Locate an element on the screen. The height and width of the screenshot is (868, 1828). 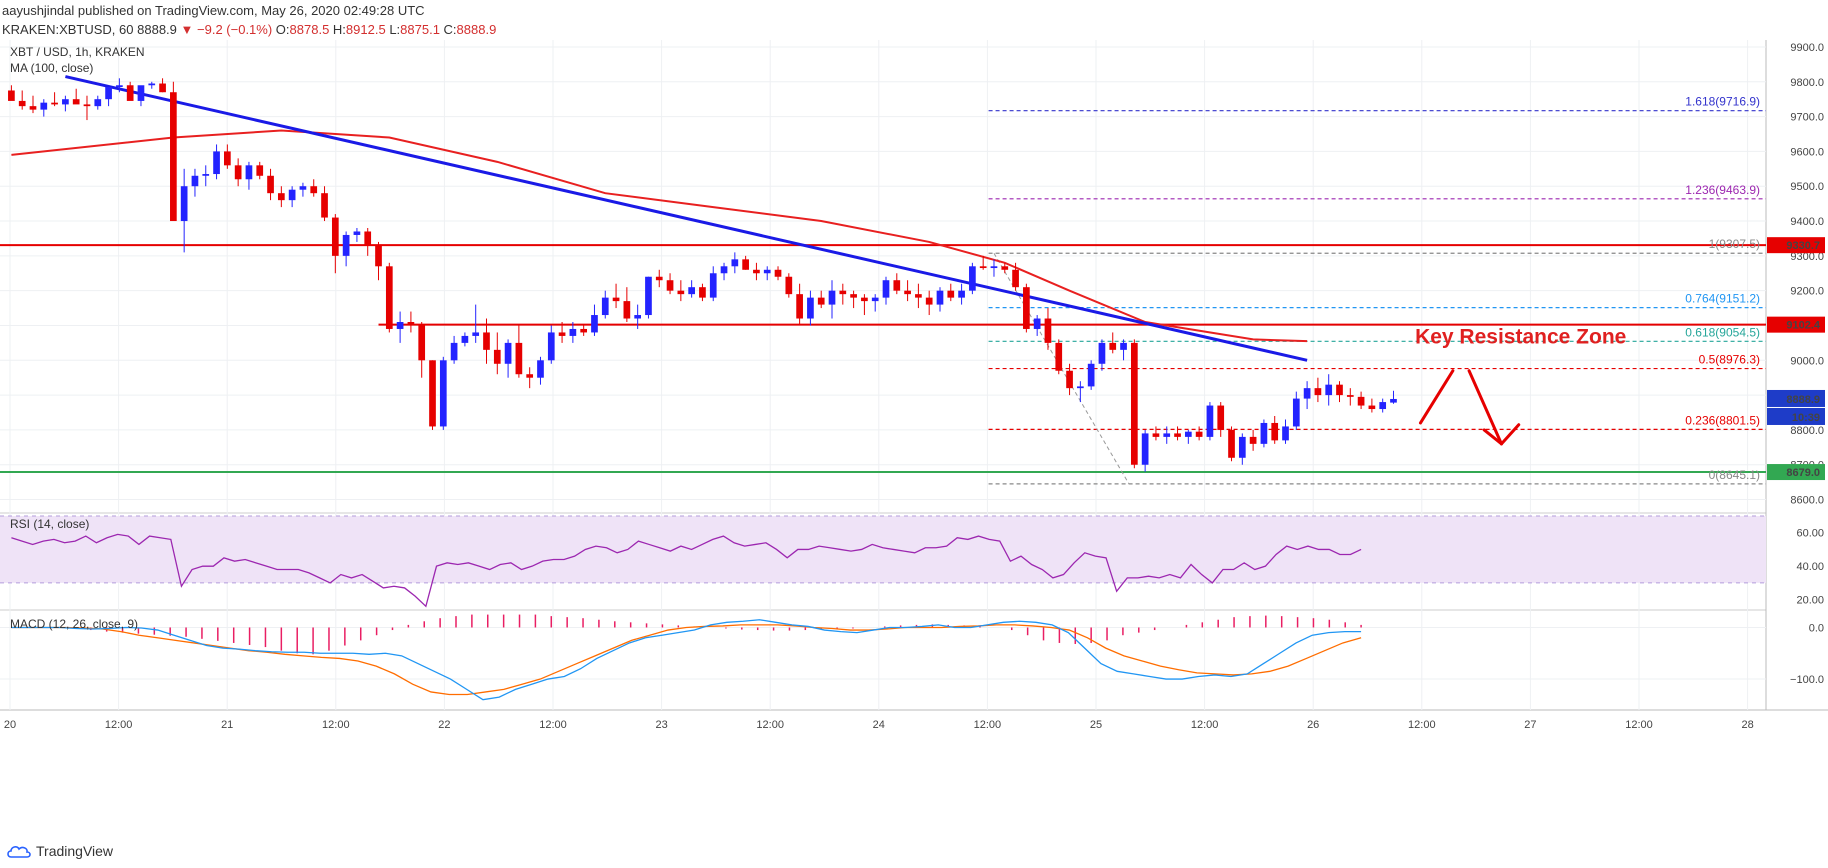
author-name: aayushjindal is located at coordinates (38, 10).